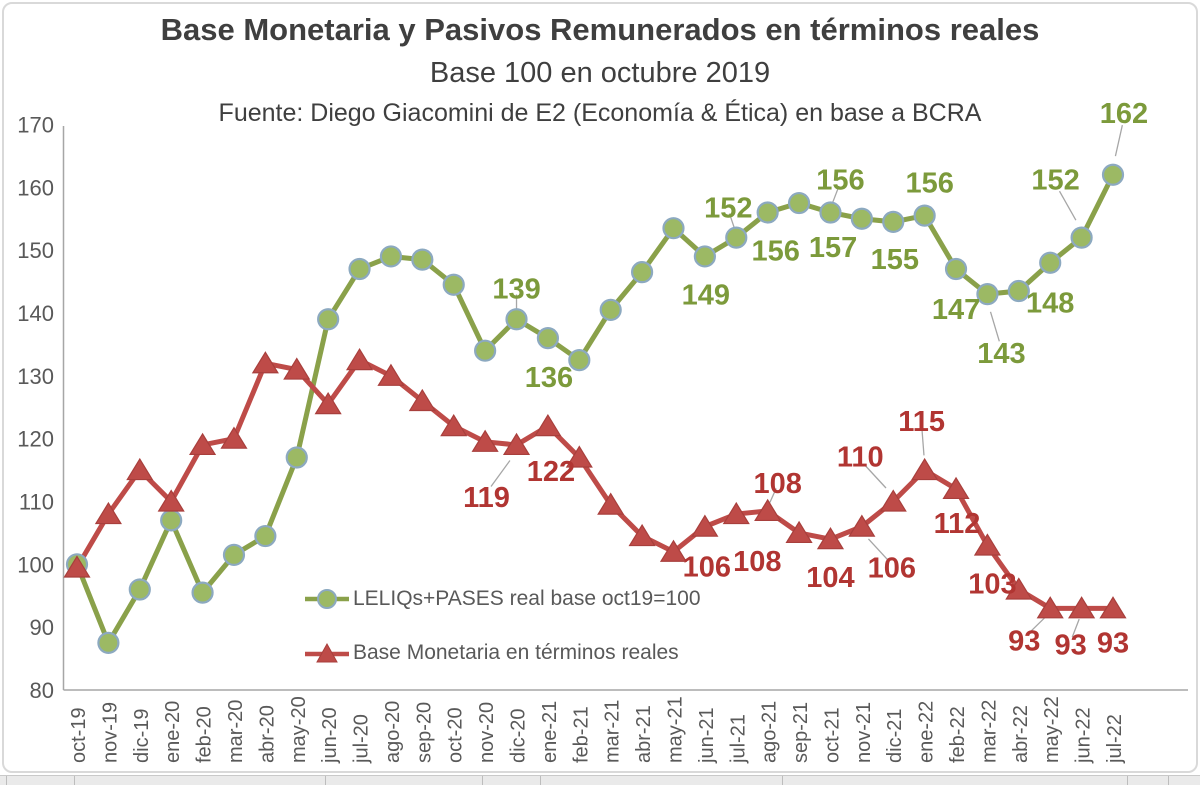 Image resolution: width=1200 pixels, height=785 pixels. Describe the element at coordinates (35, 376) in the screenshot. I see `svg-text: 130` at that location.